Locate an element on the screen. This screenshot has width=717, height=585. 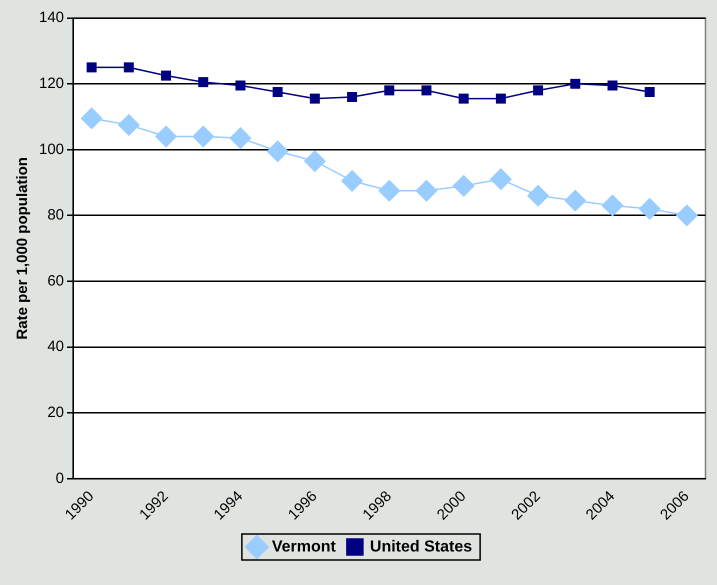
y-axis-title: Rate per 1,000 population is located at coordinates (23, 248).